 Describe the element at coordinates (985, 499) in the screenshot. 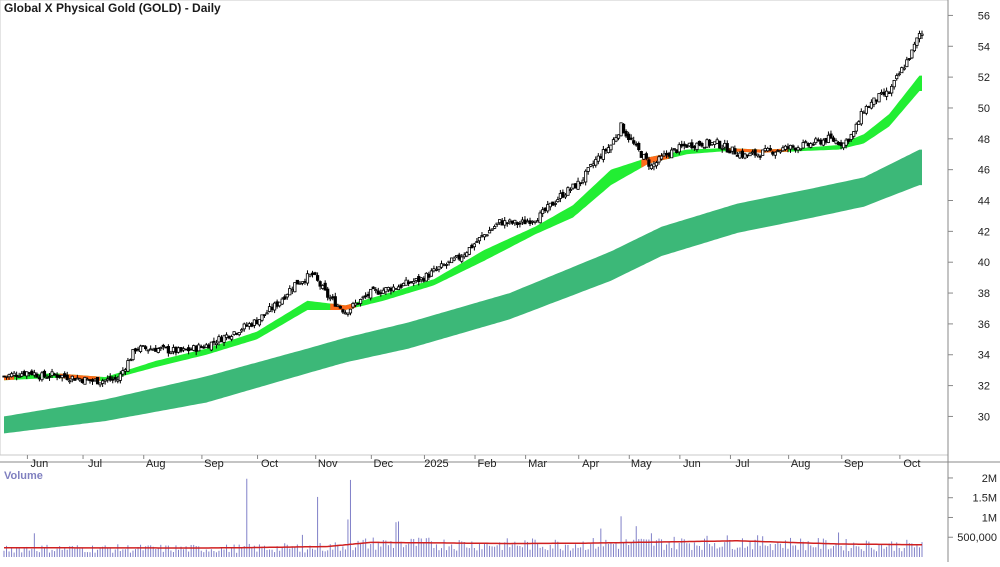

I see `volume-tick-label: 1.5M` at that location.